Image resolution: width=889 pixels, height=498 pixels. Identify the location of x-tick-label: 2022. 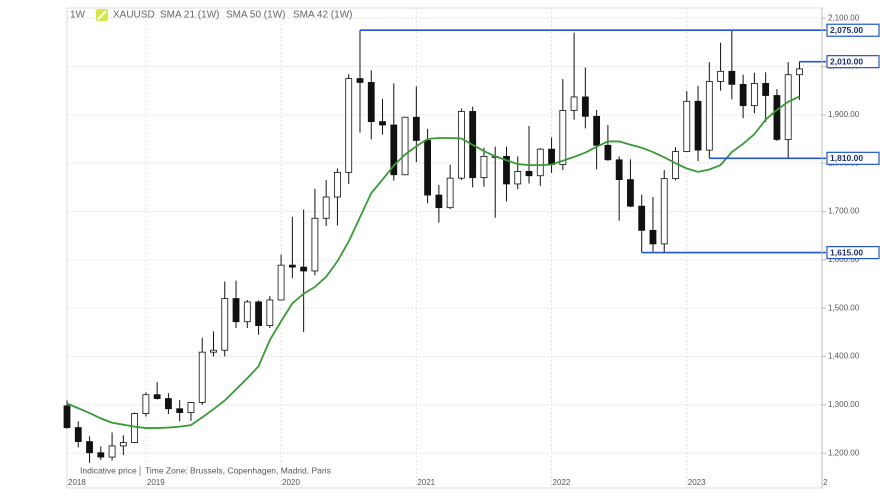
(562, 482).